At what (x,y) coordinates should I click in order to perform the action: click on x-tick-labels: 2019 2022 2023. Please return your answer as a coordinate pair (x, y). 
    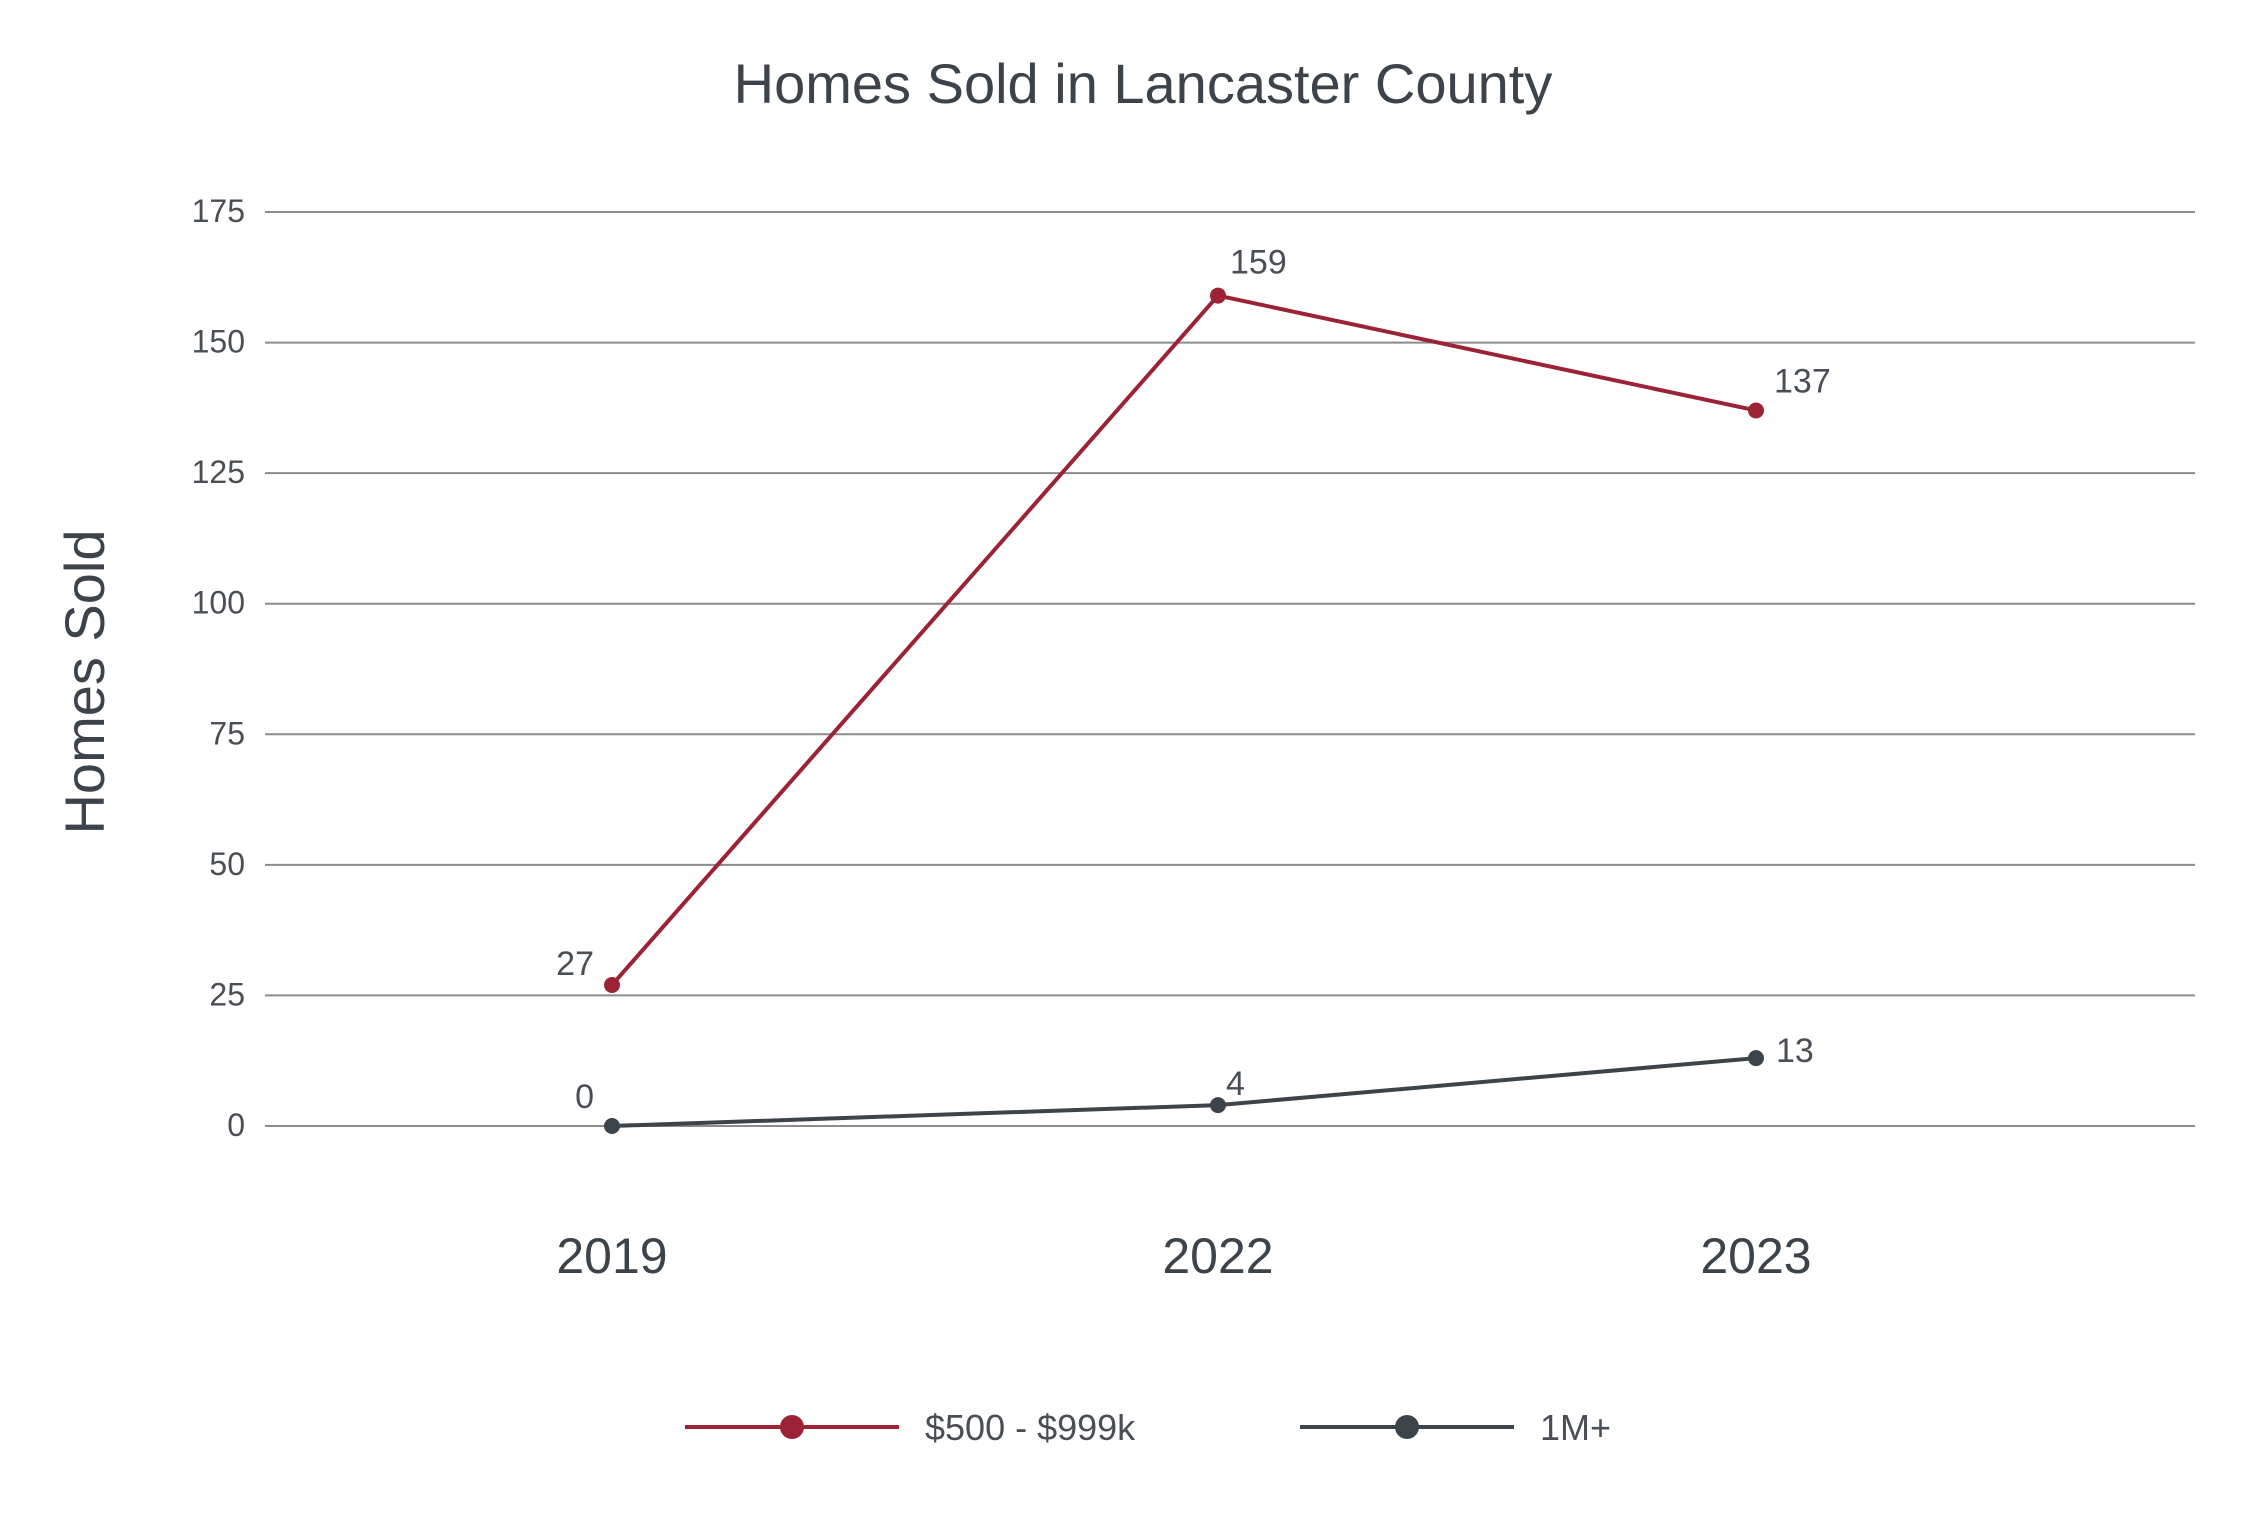
    Looking at the image, I should click on (1183, 1256).